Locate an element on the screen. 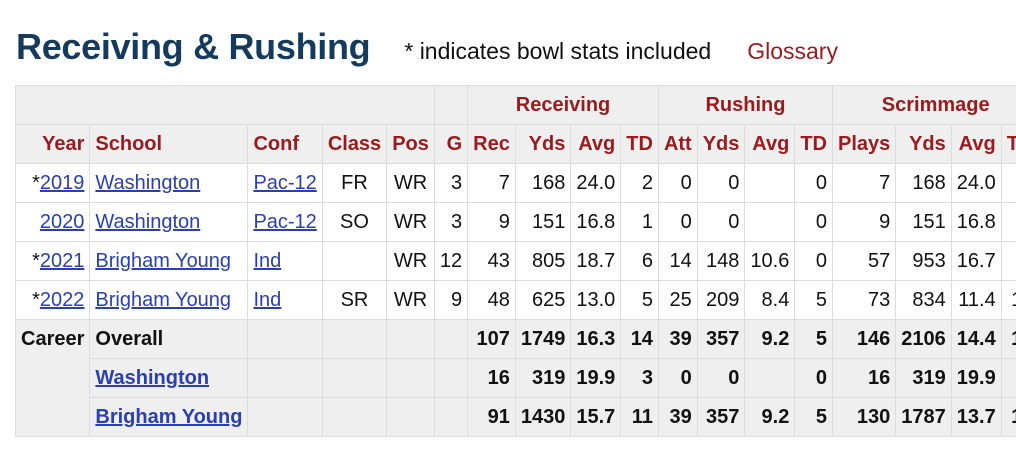 This screenshot has width=1016, height=457. year-cell: *2019 is located at coordinates (52, 183).